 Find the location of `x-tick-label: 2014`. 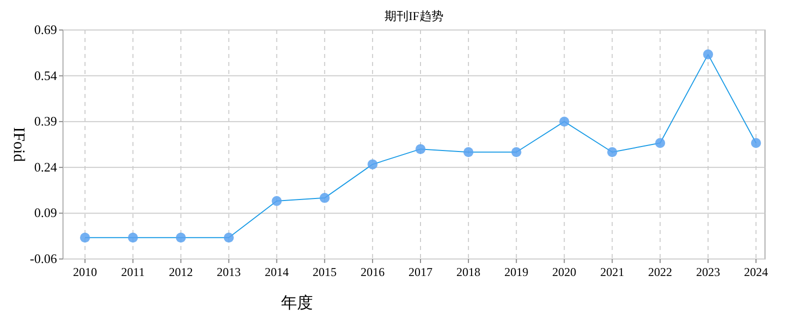

x-tick-label: 2014 is located at coordinates (276, 272).